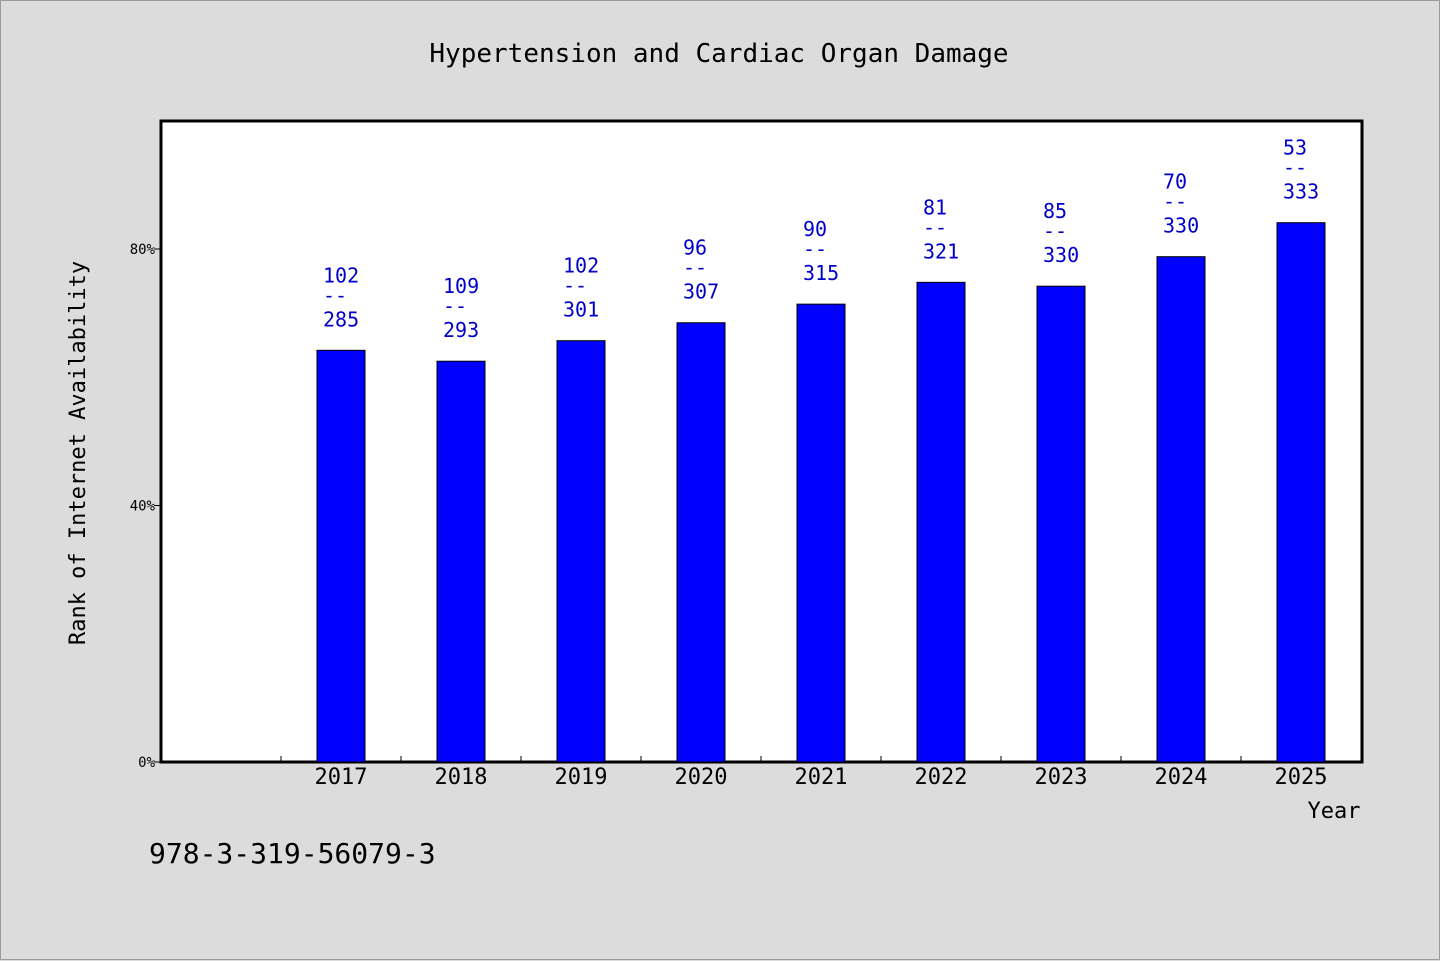 The height and width of the screenshot is (961, 1440). What do you see at coordinates (941, 777) in the screenshot?
I see `x-tick-label: 2022` at bounding box center [941, 777].